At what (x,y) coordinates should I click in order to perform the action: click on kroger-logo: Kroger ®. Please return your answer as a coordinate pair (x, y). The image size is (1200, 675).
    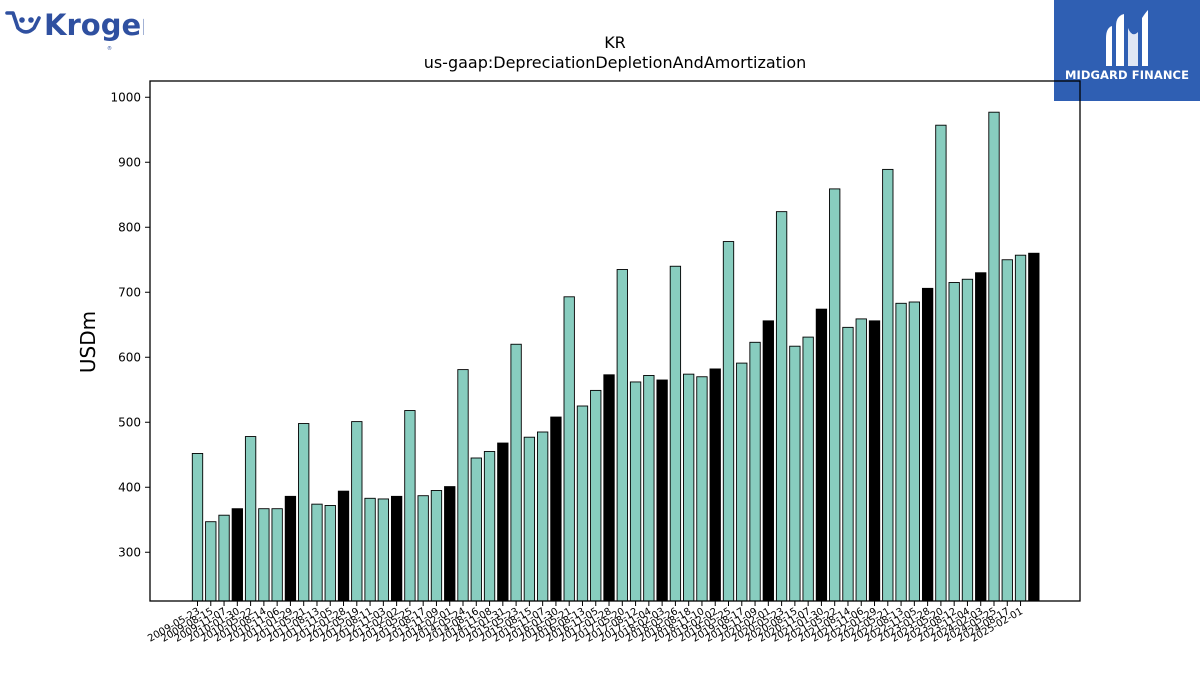
    Looking at the image, I should click on (74, 30).